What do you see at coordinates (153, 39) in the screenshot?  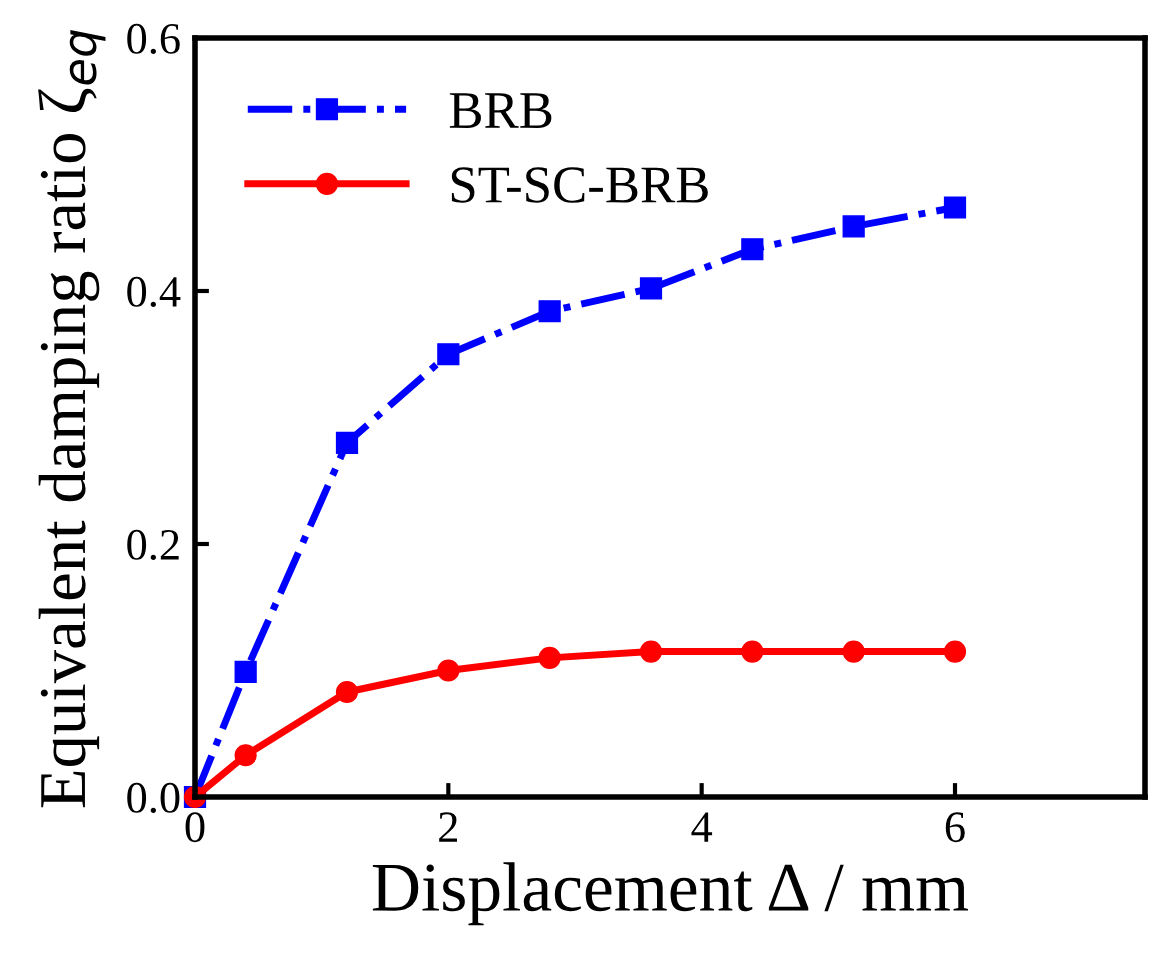 I see `y-tick-label: 0.6` at bounding box center [153, 39].